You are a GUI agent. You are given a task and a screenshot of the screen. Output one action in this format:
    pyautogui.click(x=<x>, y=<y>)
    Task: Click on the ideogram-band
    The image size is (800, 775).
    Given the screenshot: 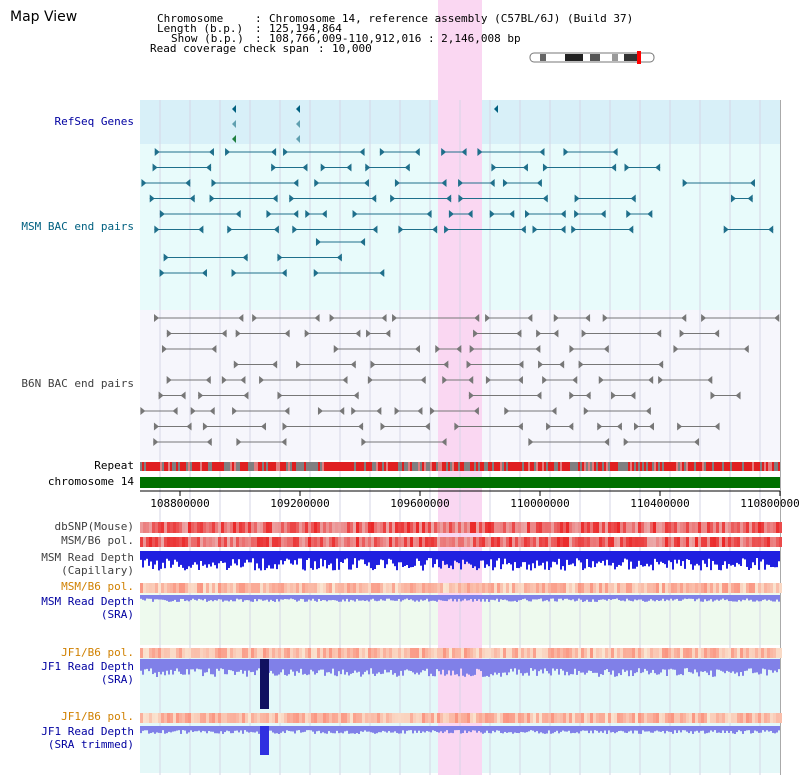 What is the action you would take?
    pyautogui.click(x=574, y=57)
    